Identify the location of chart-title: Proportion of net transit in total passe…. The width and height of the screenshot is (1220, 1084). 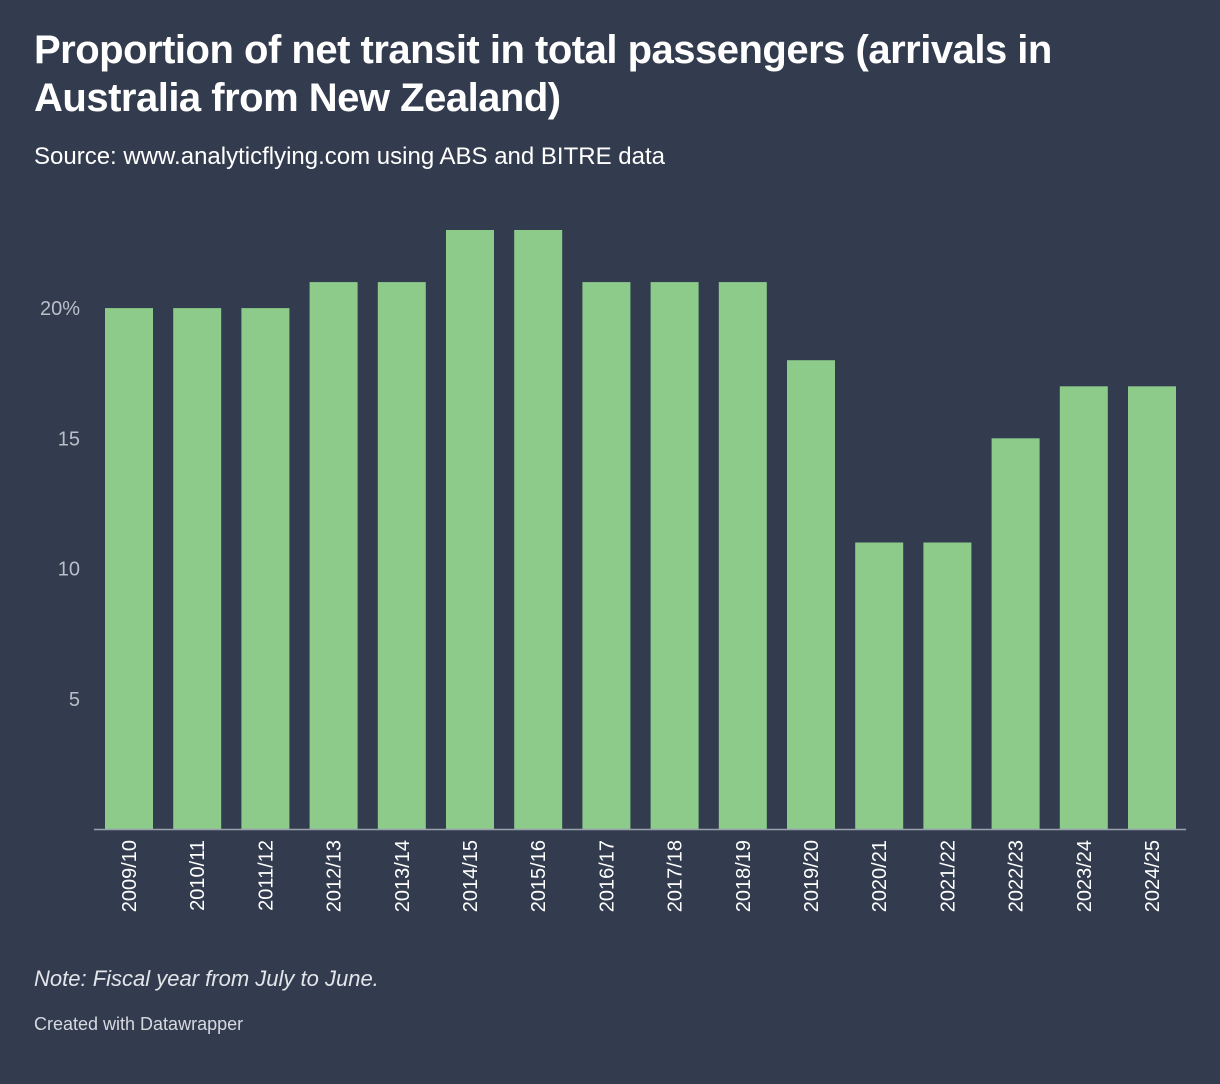
(543, 74).